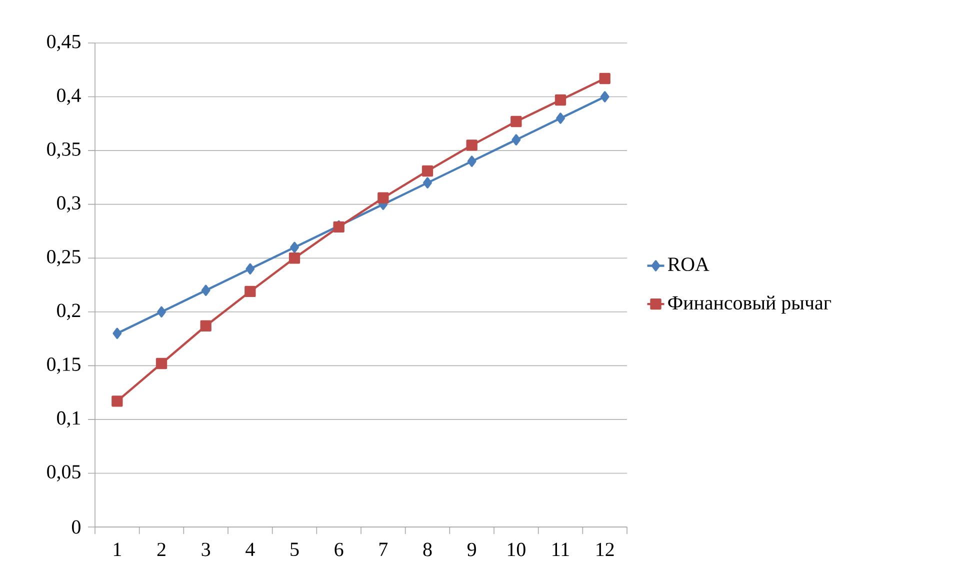 This screenshot has height=583, width=956. I want to click on x-tick-label: 7, so click(384, 549).